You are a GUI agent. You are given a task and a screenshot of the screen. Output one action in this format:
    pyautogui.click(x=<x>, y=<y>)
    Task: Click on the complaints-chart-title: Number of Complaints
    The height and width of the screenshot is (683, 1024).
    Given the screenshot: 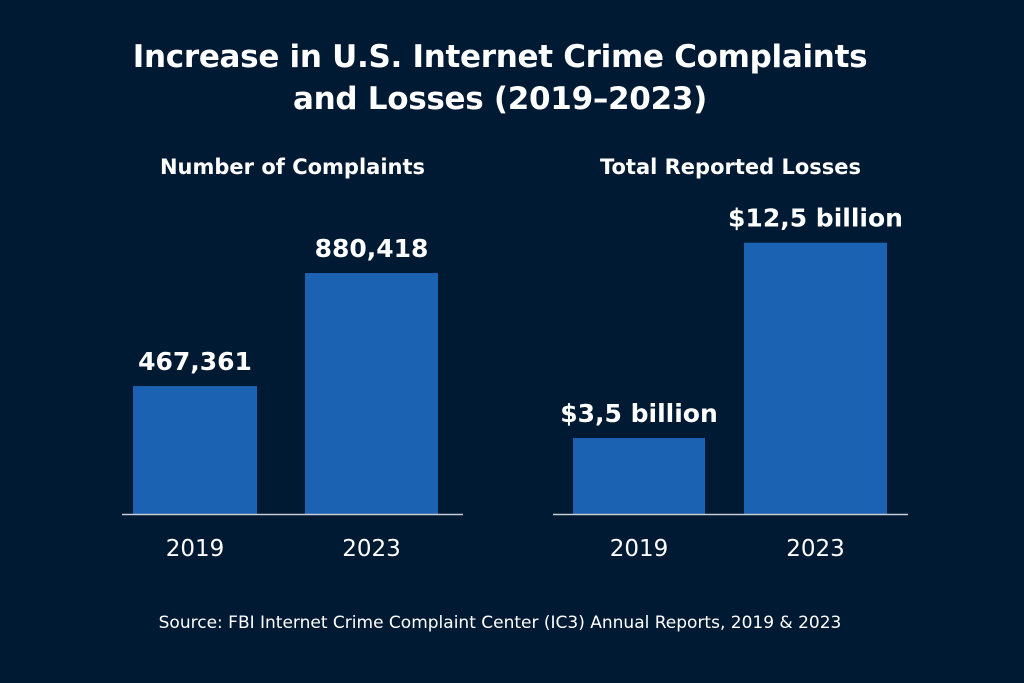 What is the action you would take?
    pyautogui.click(x=292, y=167)
    